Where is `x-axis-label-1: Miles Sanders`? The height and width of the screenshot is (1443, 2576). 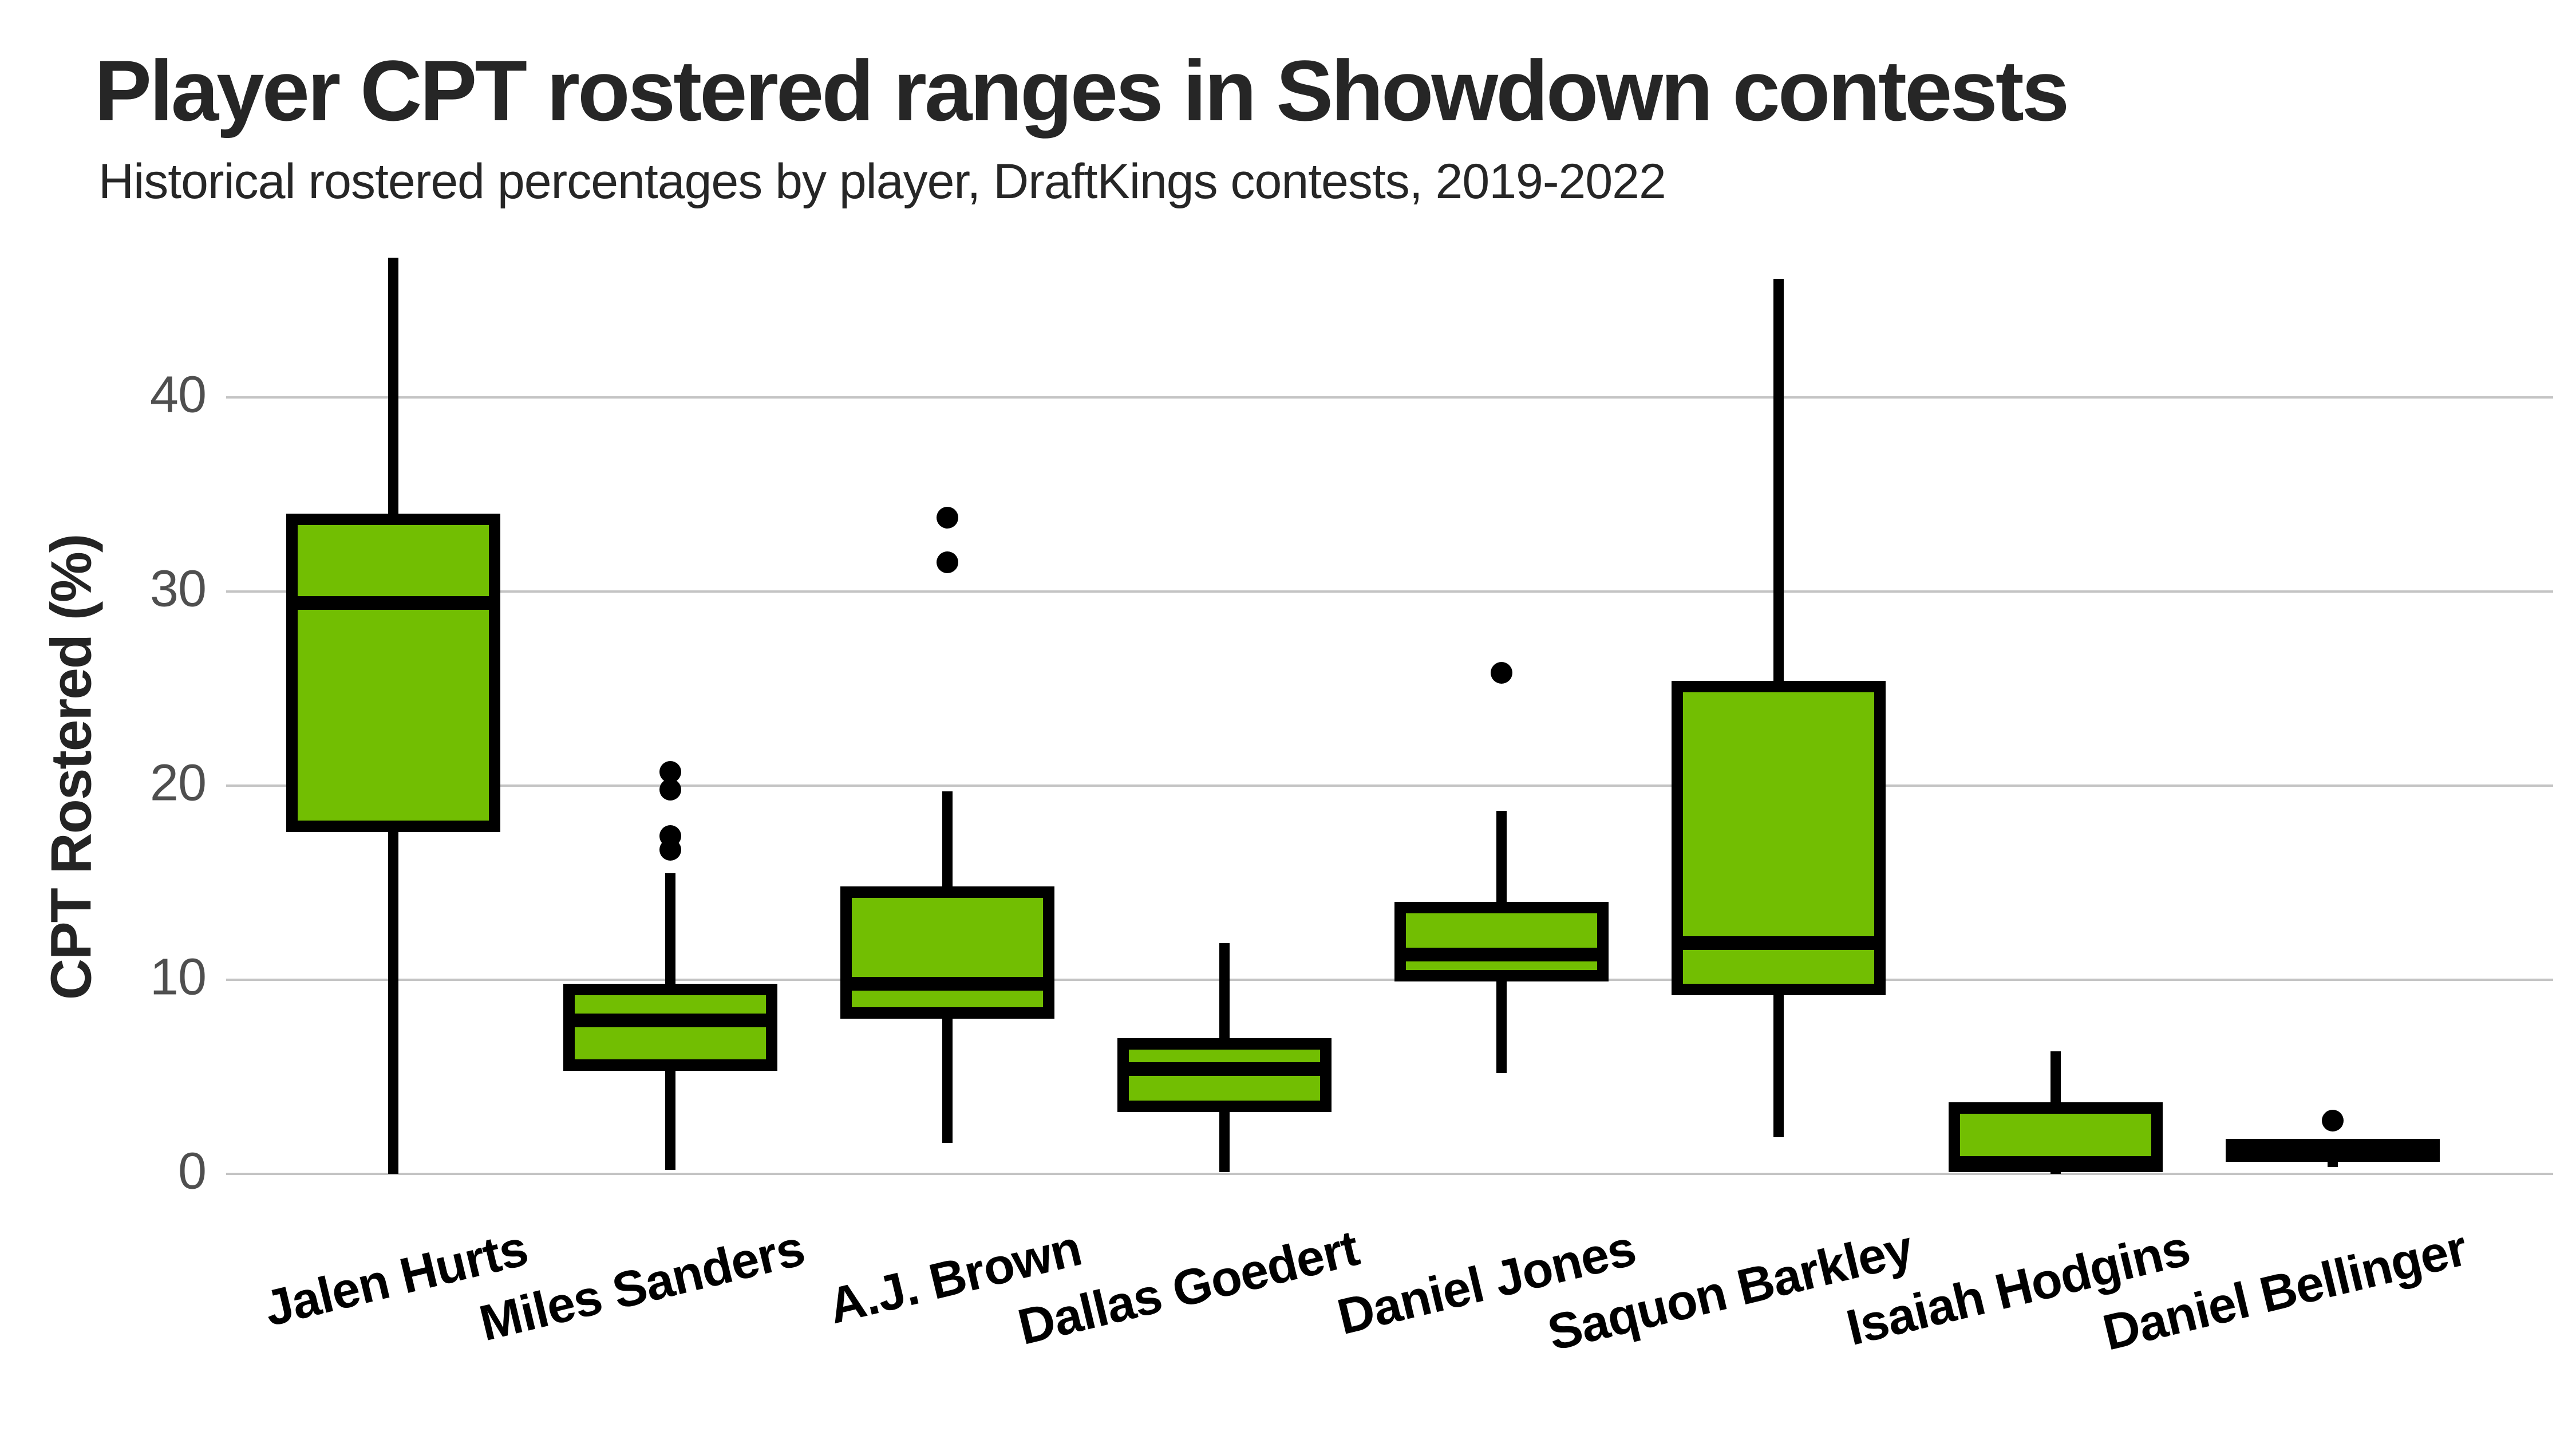 x-axis-label-1: Miles Sanders is located at coordinates (642, 1285).